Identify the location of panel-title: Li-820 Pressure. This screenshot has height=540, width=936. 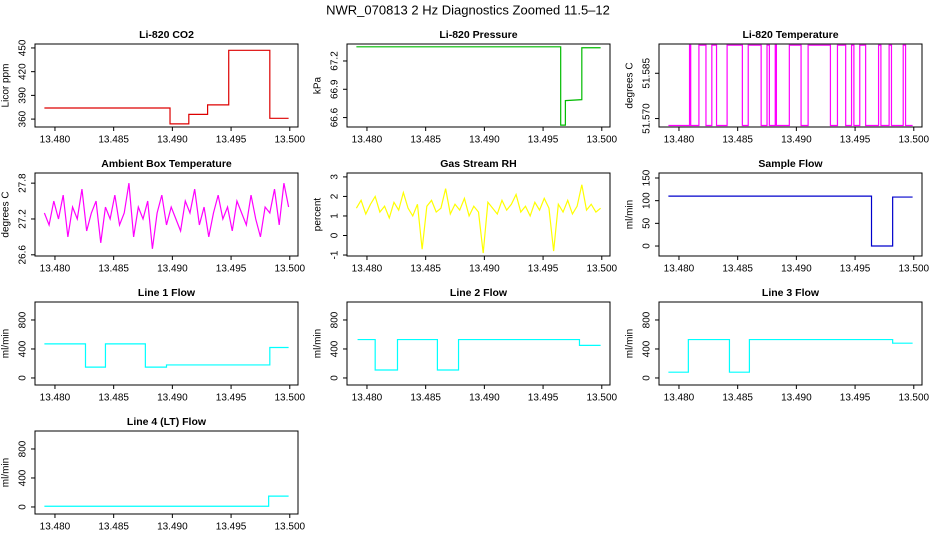
(478, 35).